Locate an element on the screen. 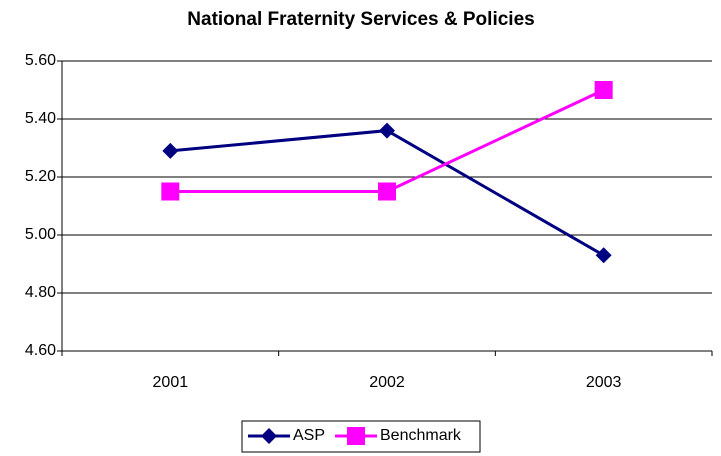  y-tick-label: 5.20 is located at coordinates (40, 176).